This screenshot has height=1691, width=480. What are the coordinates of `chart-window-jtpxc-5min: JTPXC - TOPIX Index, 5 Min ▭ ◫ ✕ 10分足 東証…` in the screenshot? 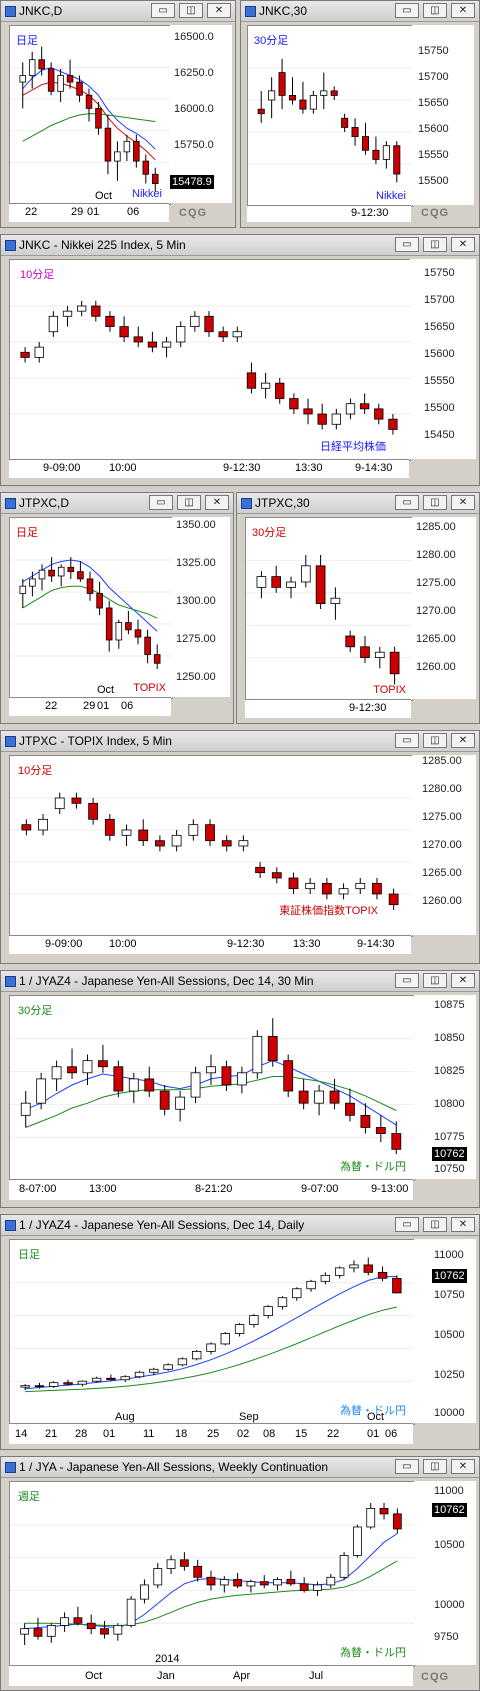 It's located at (240, 847).